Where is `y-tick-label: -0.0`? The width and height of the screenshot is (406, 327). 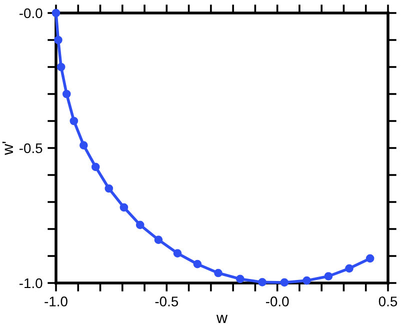 y-tick-label: -0.0 is located at coordinates (30, 13).